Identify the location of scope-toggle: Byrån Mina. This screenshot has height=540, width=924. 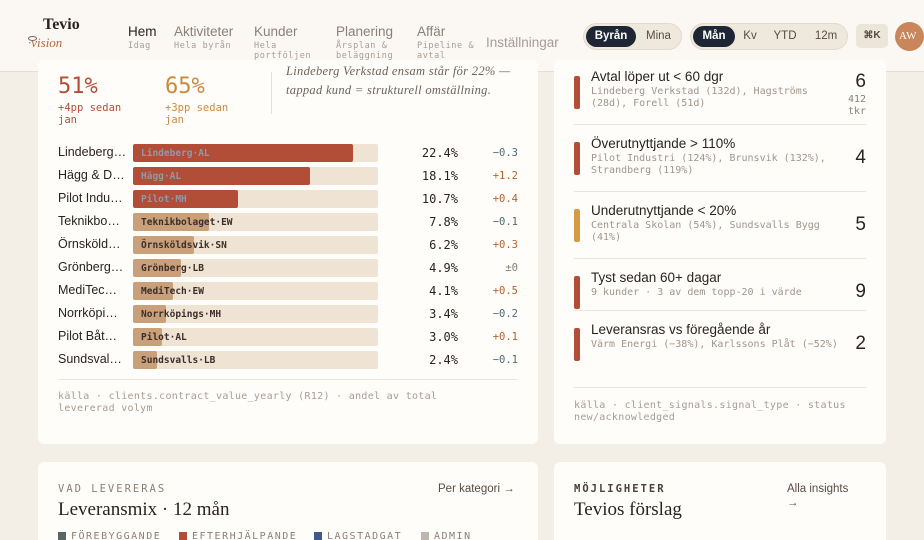
(632, 36).